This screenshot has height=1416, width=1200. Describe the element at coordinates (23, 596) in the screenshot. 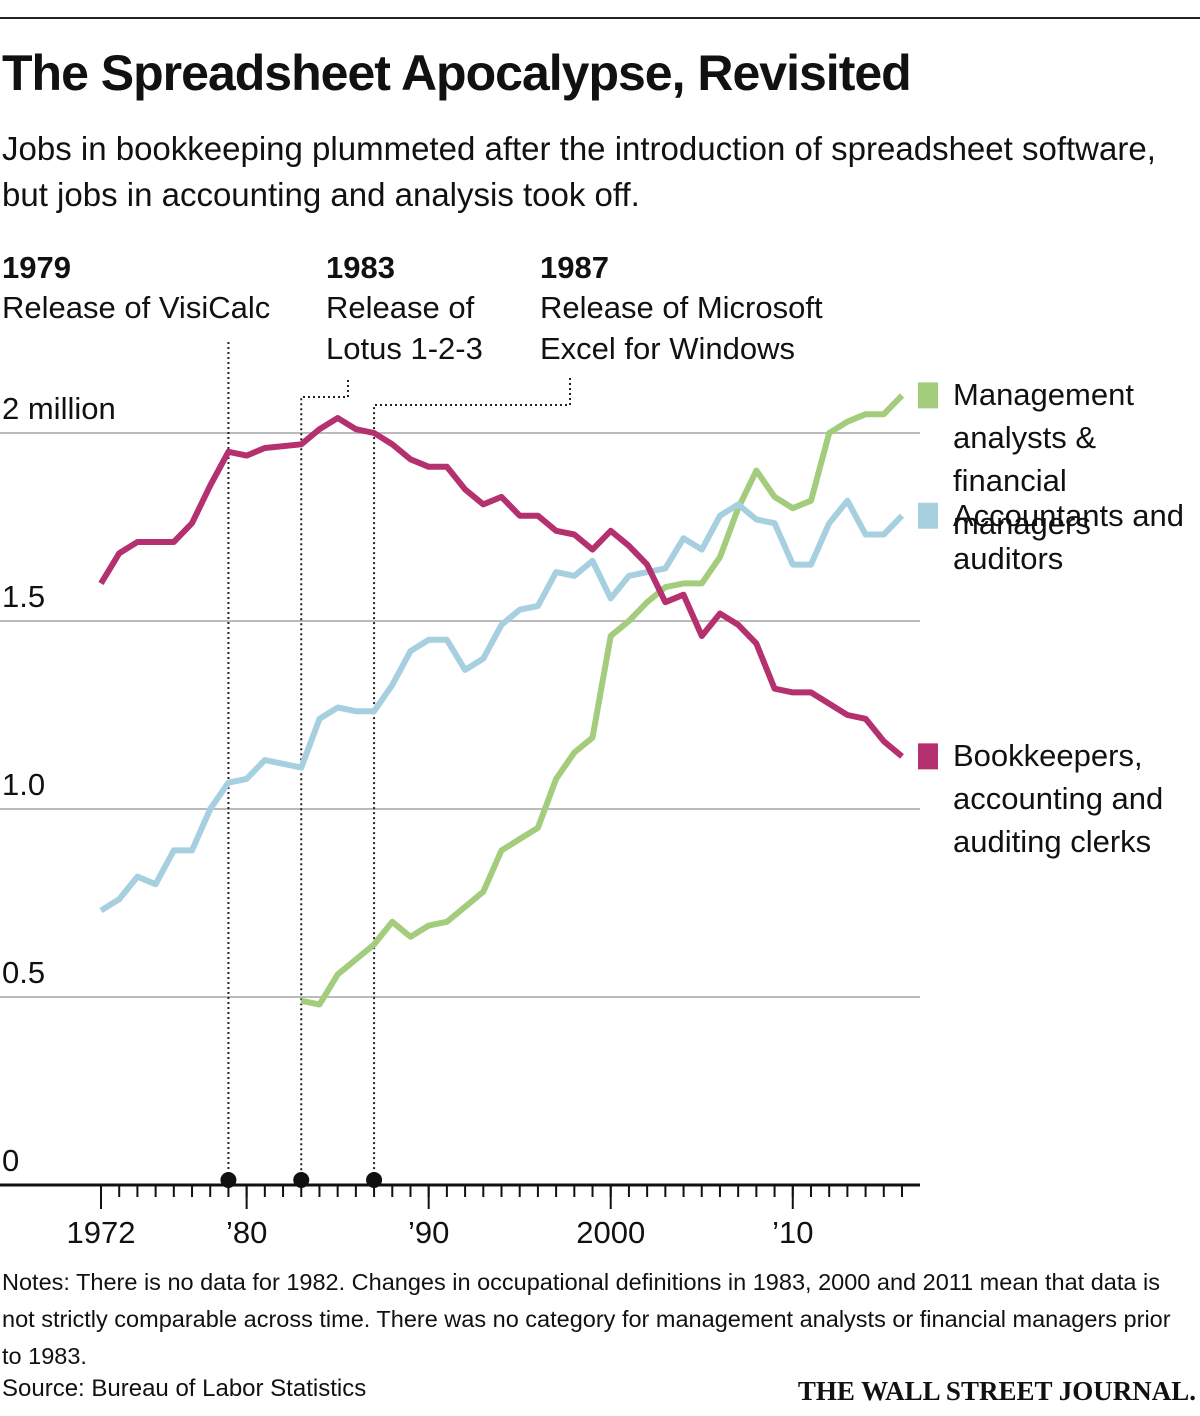

I see `y-tick-label: 1.5` at that location.